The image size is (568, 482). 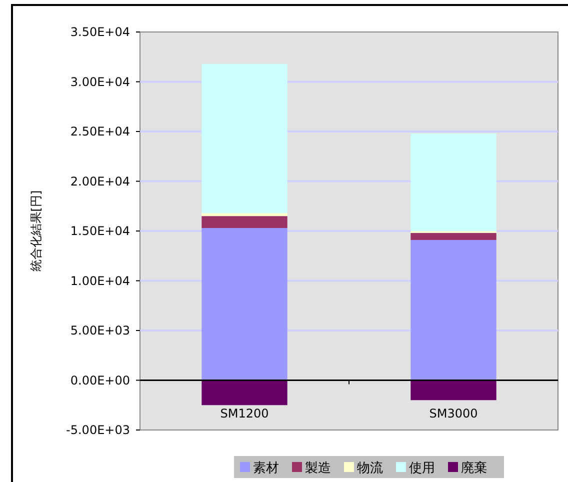 I want to click on y-tick-label: 1.50E+04, so click(x=100, y=231).